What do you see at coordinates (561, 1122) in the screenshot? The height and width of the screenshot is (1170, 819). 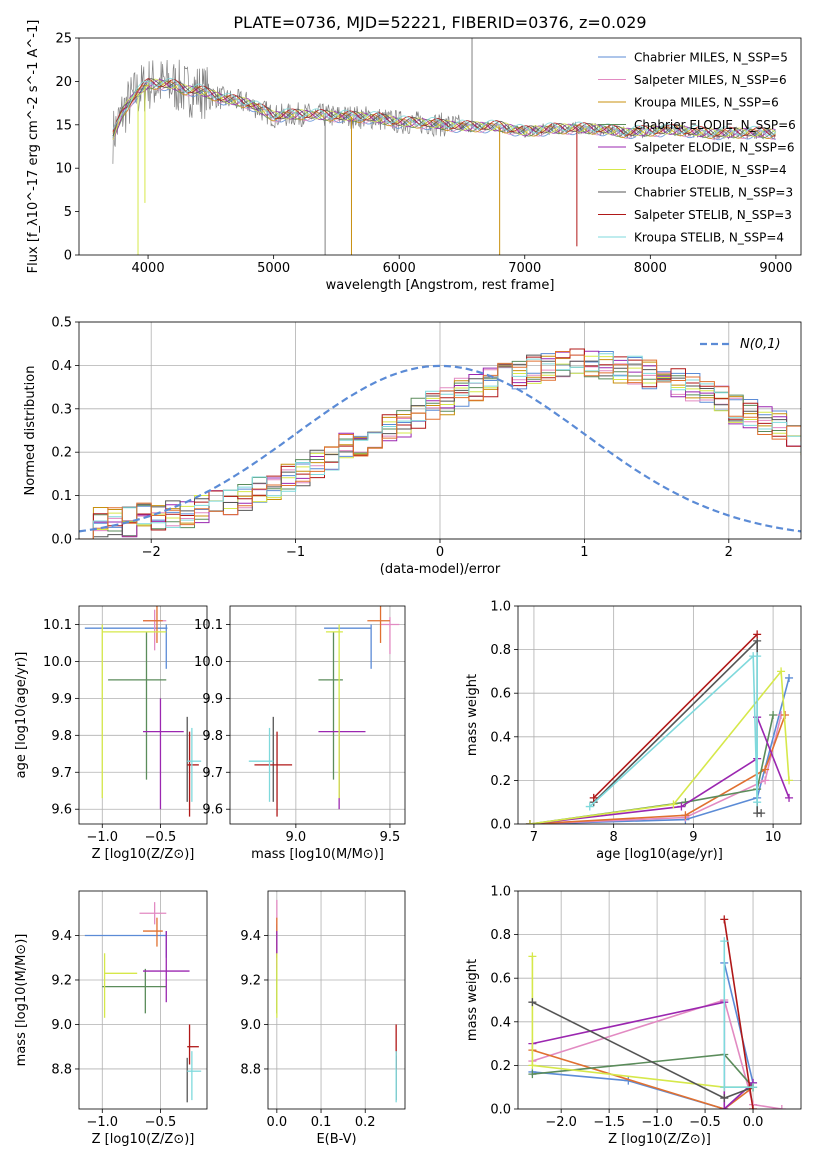 I see `x-tick-label: −2.0` at bounding box center [561, 1122].